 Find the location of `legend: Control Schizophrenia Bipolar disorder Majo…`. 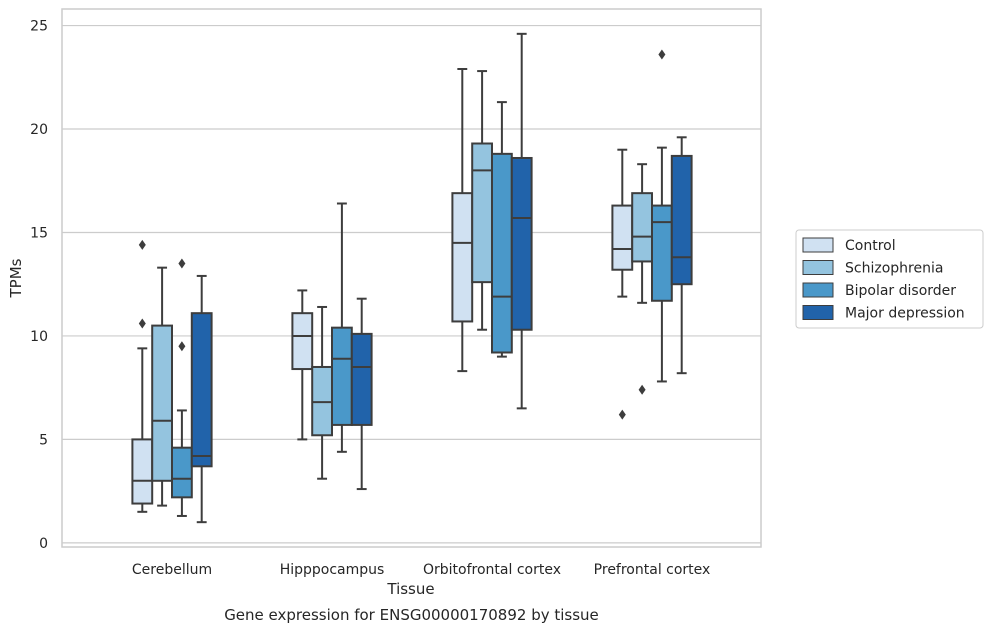

legend: Control Schizophrenia Bipolar disorder Majo… is located at coordinates (889, 279).